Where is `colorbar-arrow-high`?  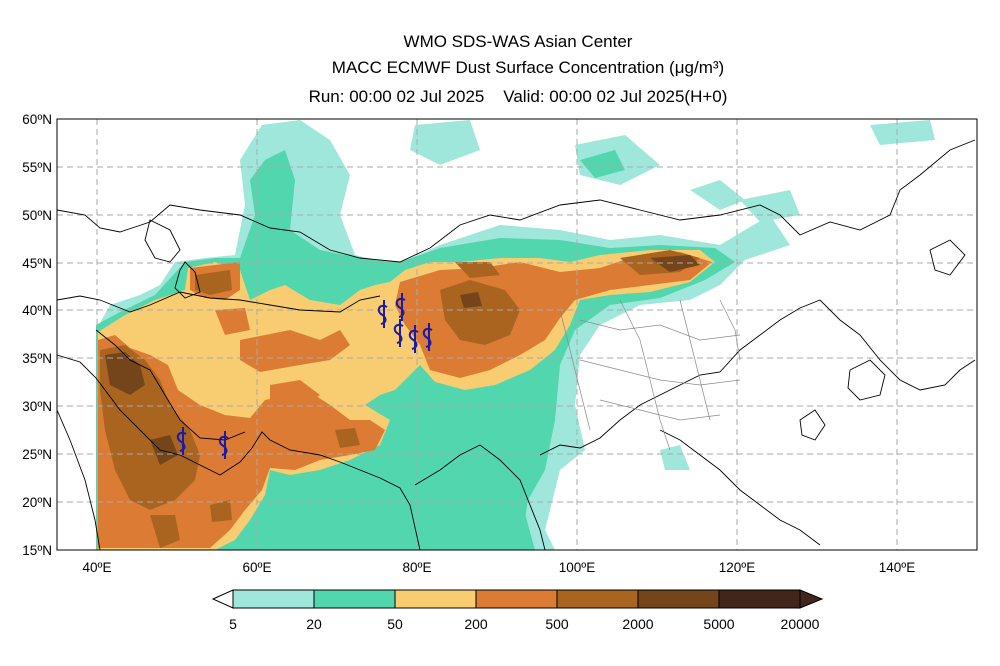 colorbar-arrow-high is located at coordinates (811, 599).